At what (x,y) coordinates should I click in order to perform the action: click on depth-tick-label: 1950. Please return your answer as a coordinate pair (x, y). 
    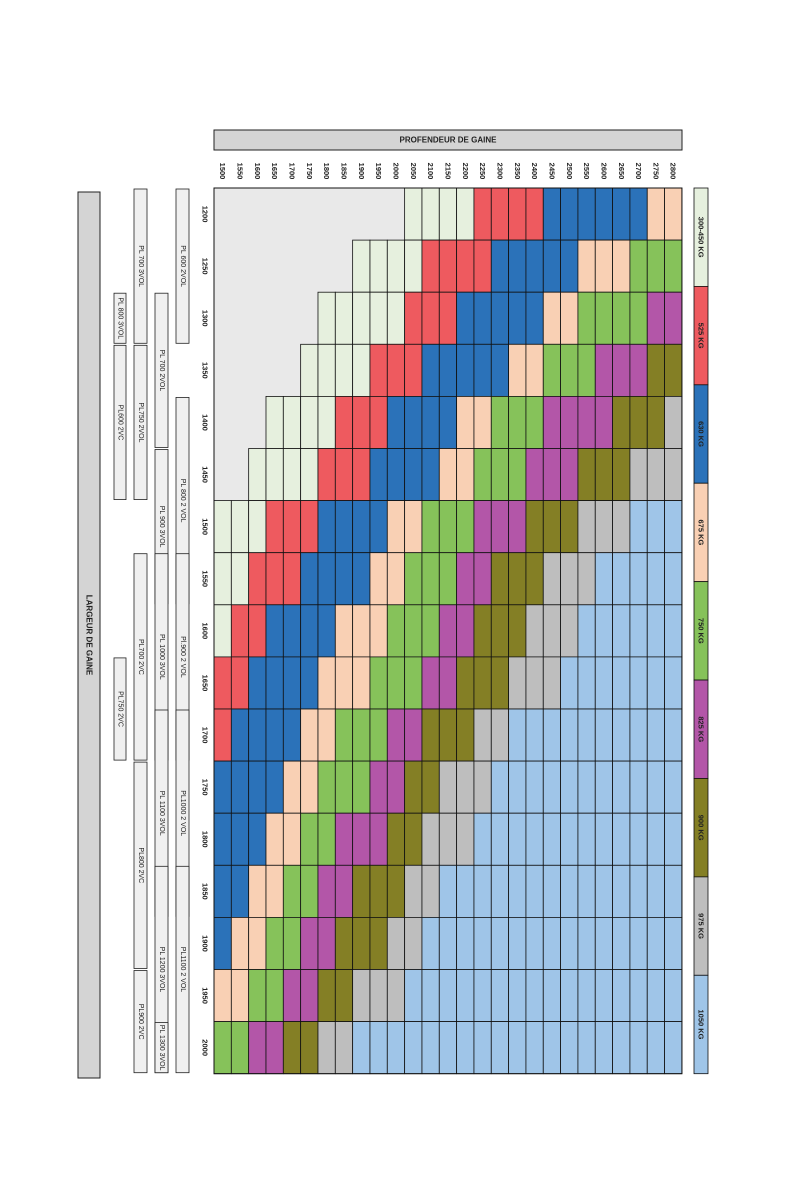
    Looking at the image, I should click on (378, 171).